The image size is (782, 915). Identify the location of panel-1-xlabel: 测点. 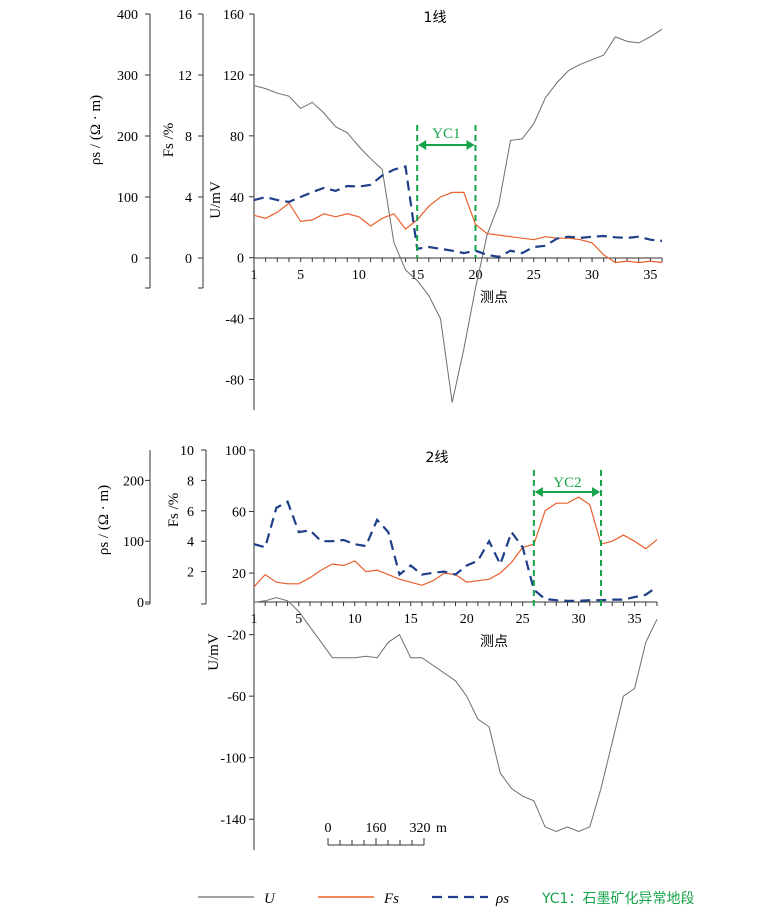
(494, 298).